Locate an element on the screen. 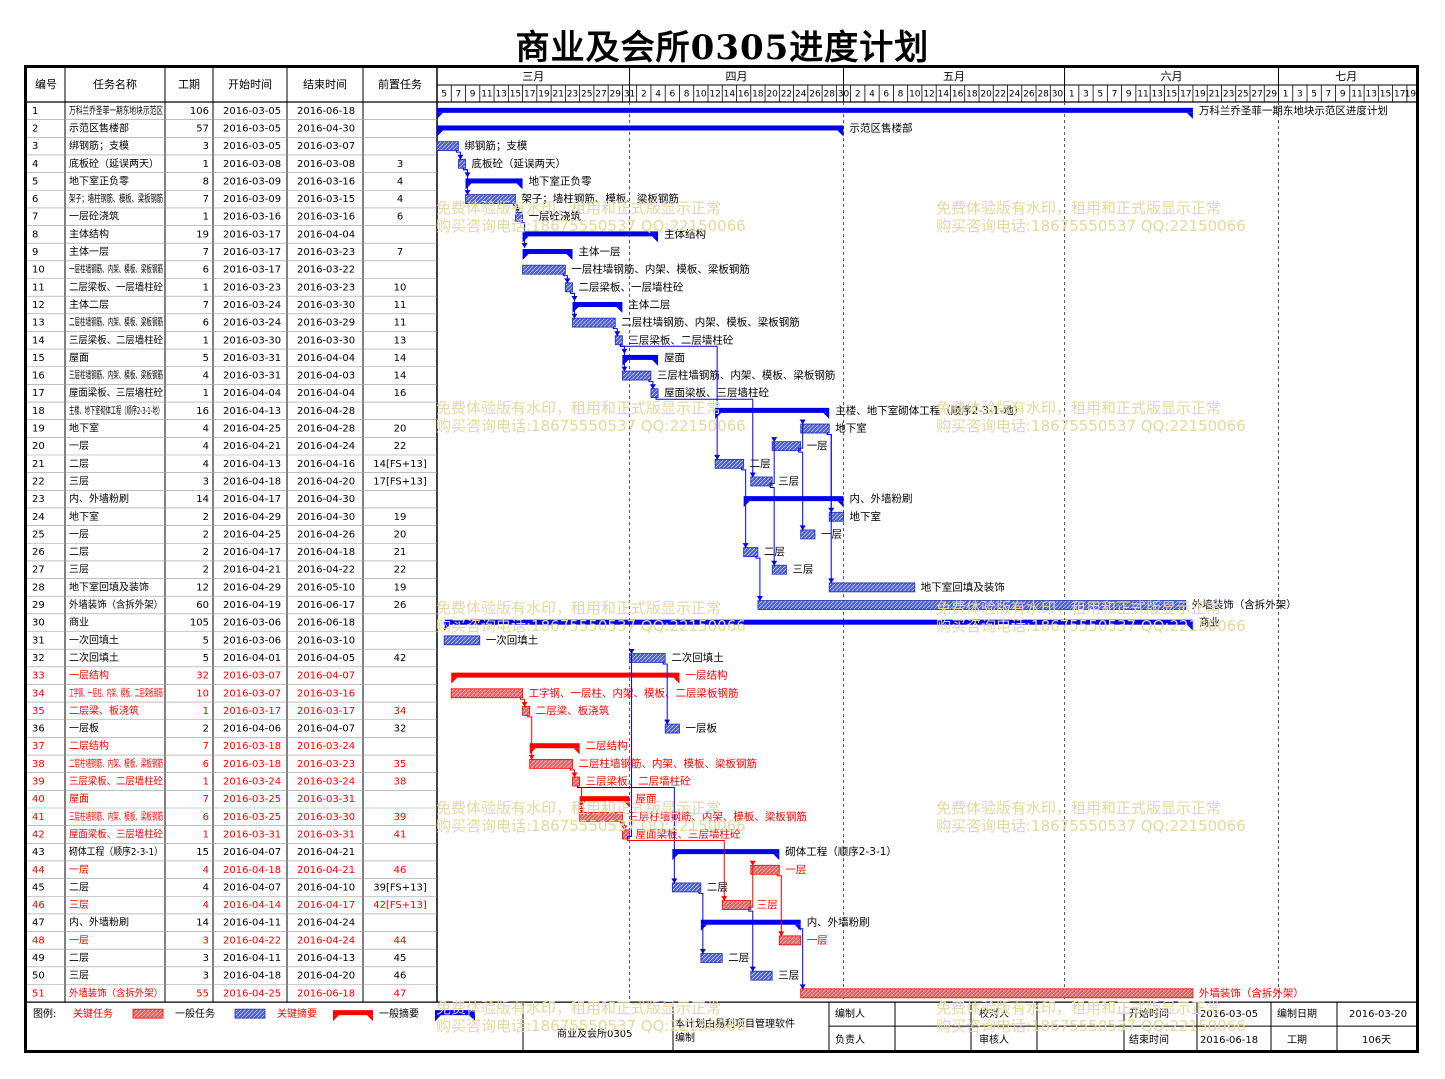  day-label: 30 is located at coordinates (844, 95).